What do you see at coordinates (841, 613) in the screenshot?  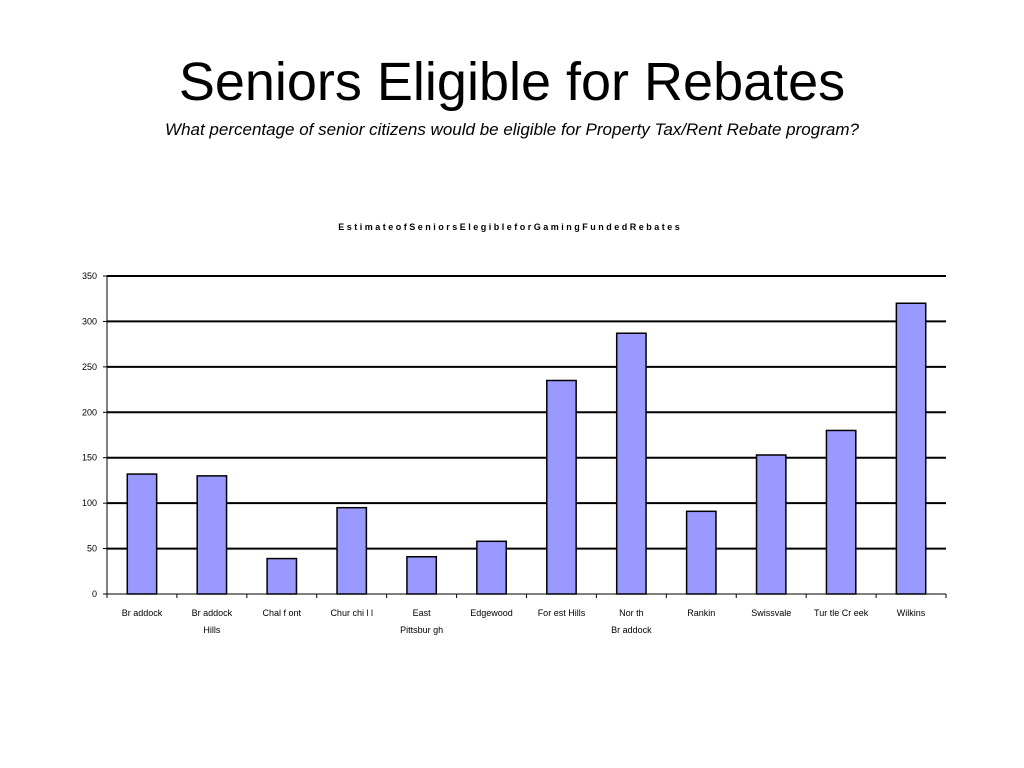 I see `x-tick-label: Tur tle Cr eek` at bounding box center [841, 613].